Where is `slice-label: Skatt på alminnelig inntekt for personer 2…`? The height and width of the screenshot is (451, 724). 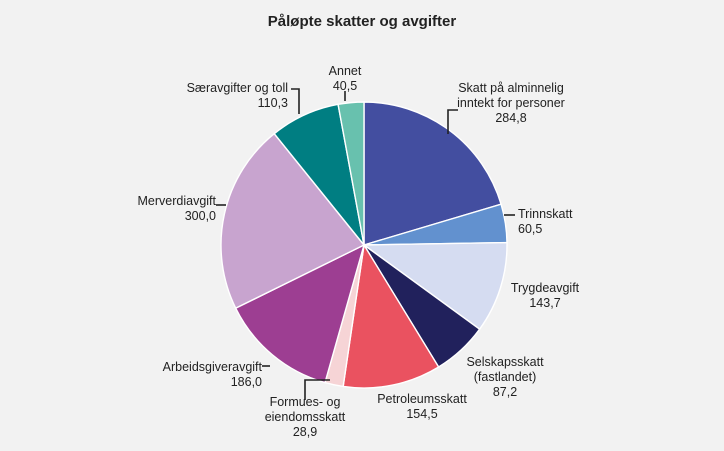 slice-label: Skatt på alminnelig inntekt for personer 2… is located at coordinates (511, 103).